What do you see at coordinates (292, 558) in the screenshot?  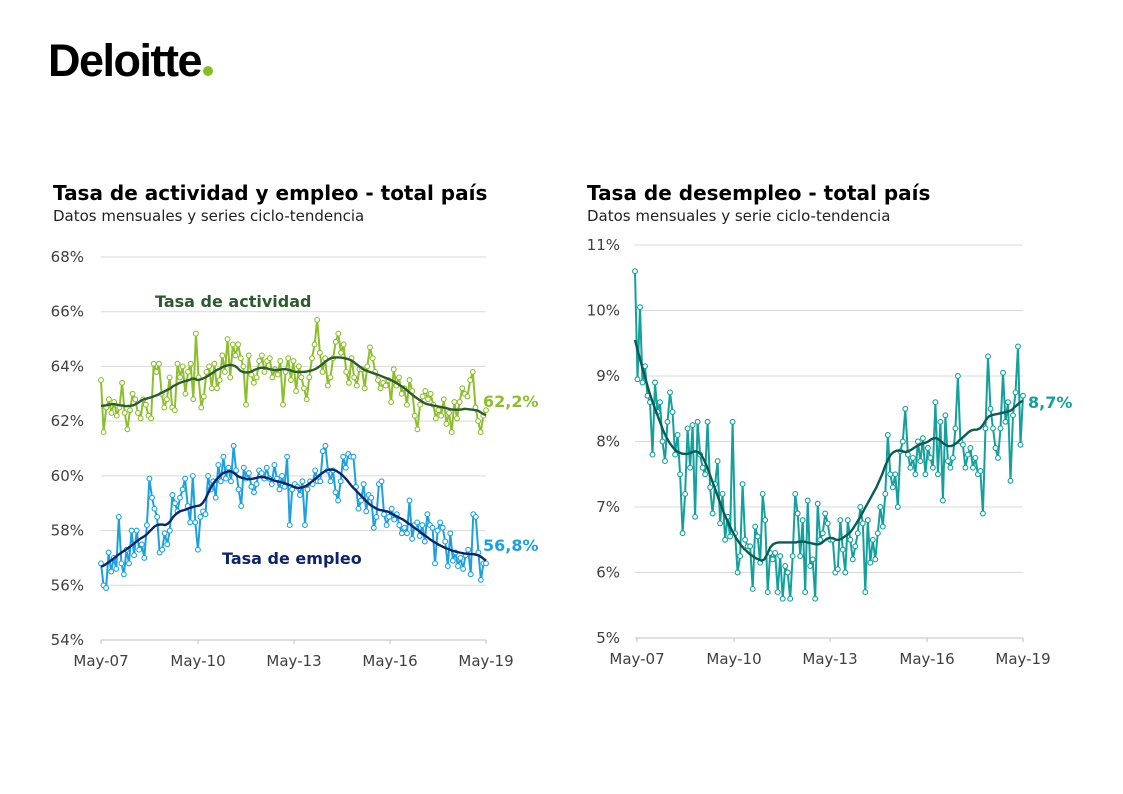 I see `empleo-series-label: Tasa de empleo` at bounding box center [292, 558].